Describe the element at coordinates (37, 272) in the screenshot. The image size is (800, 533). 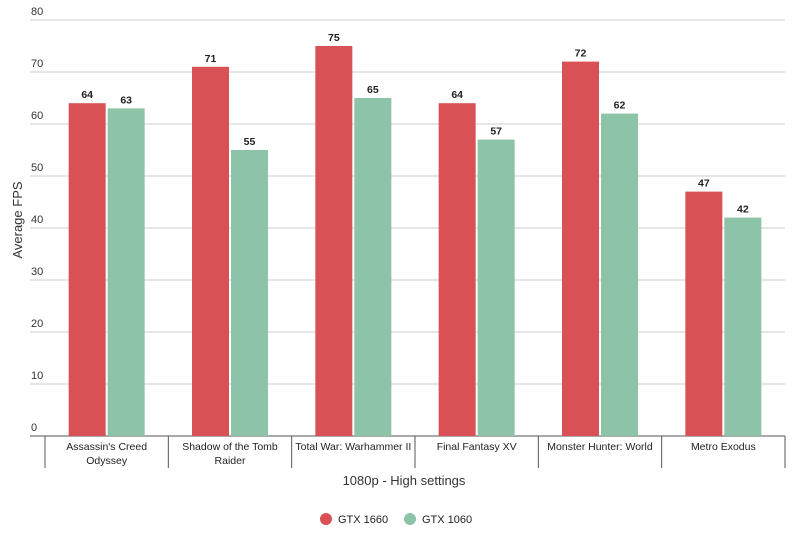
I see `y-tick-label: 30` at that location.